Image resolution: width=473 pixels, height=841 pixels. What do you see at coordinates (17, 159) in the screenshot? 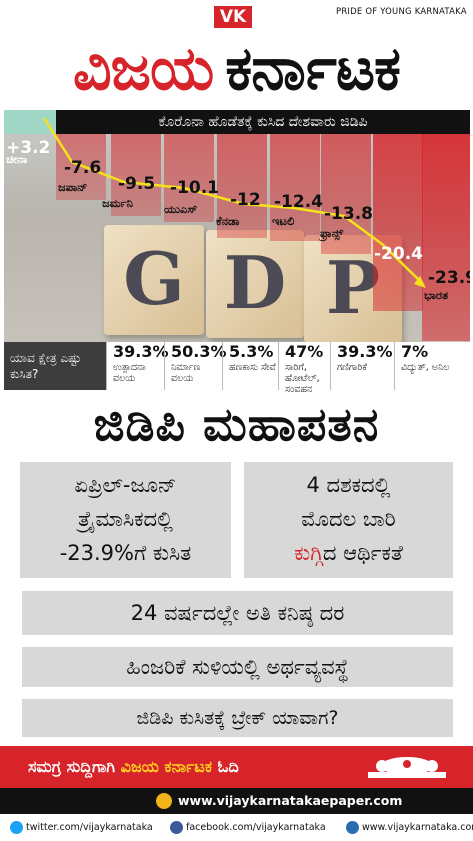
I see `country-label: ಚೀನಾ` at bounding box center [17, 159].